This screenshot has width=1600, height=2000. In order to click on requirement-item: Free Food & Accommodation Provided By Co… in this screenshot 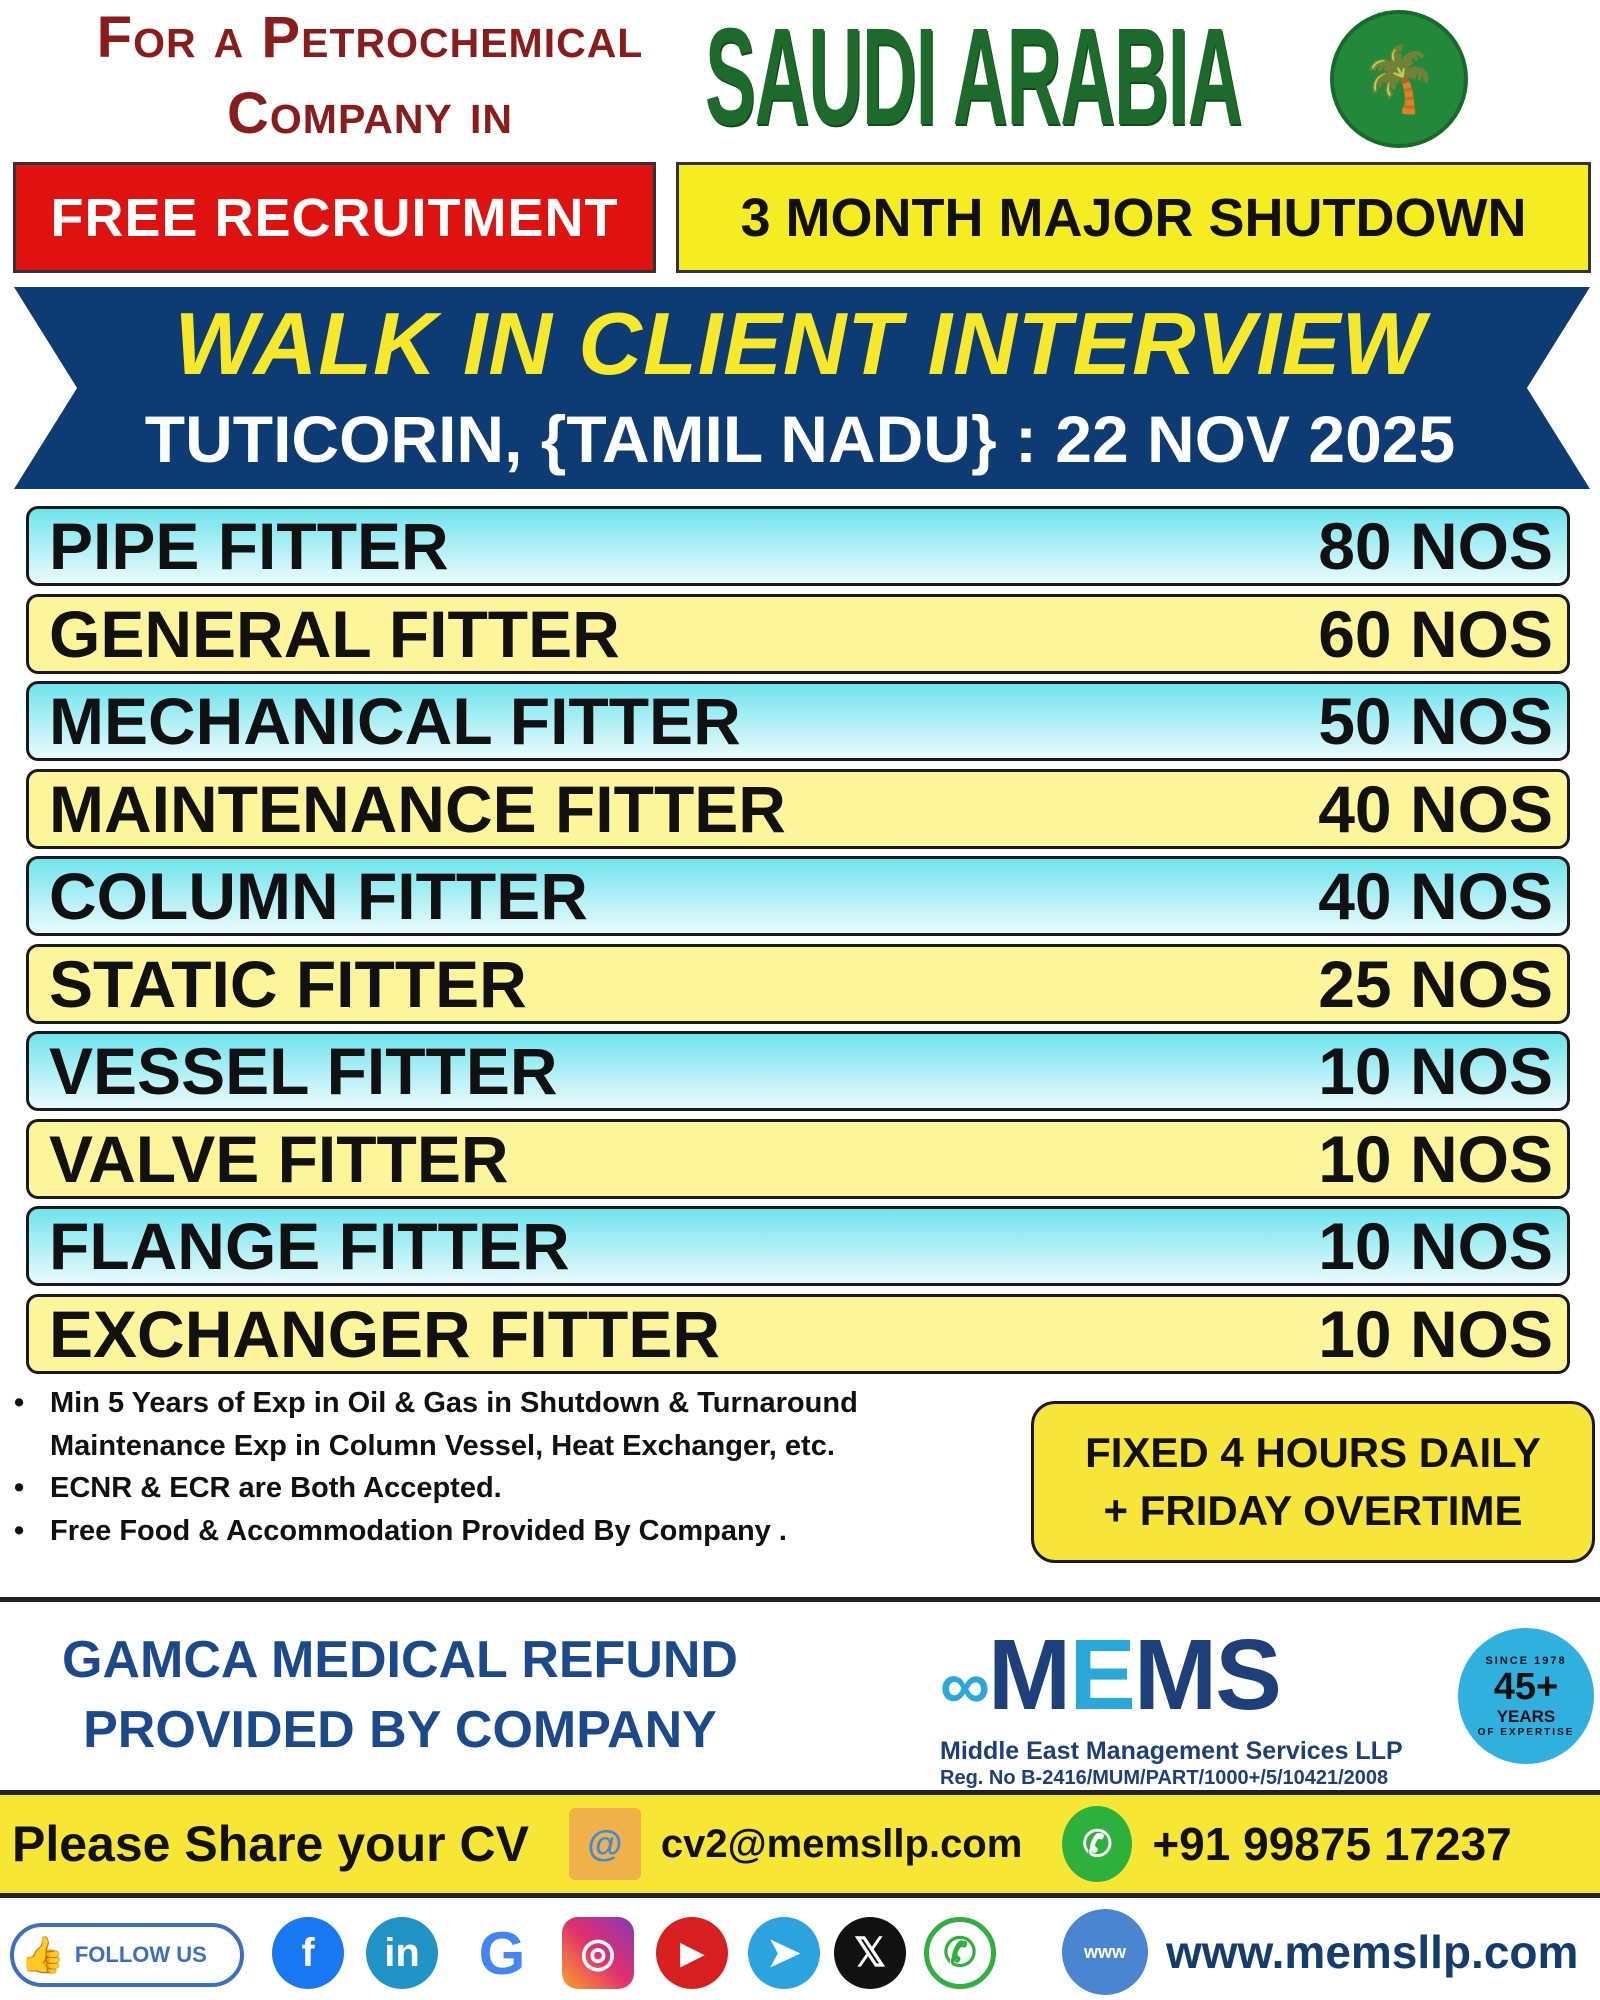, I will do `click(510, 1531)`.